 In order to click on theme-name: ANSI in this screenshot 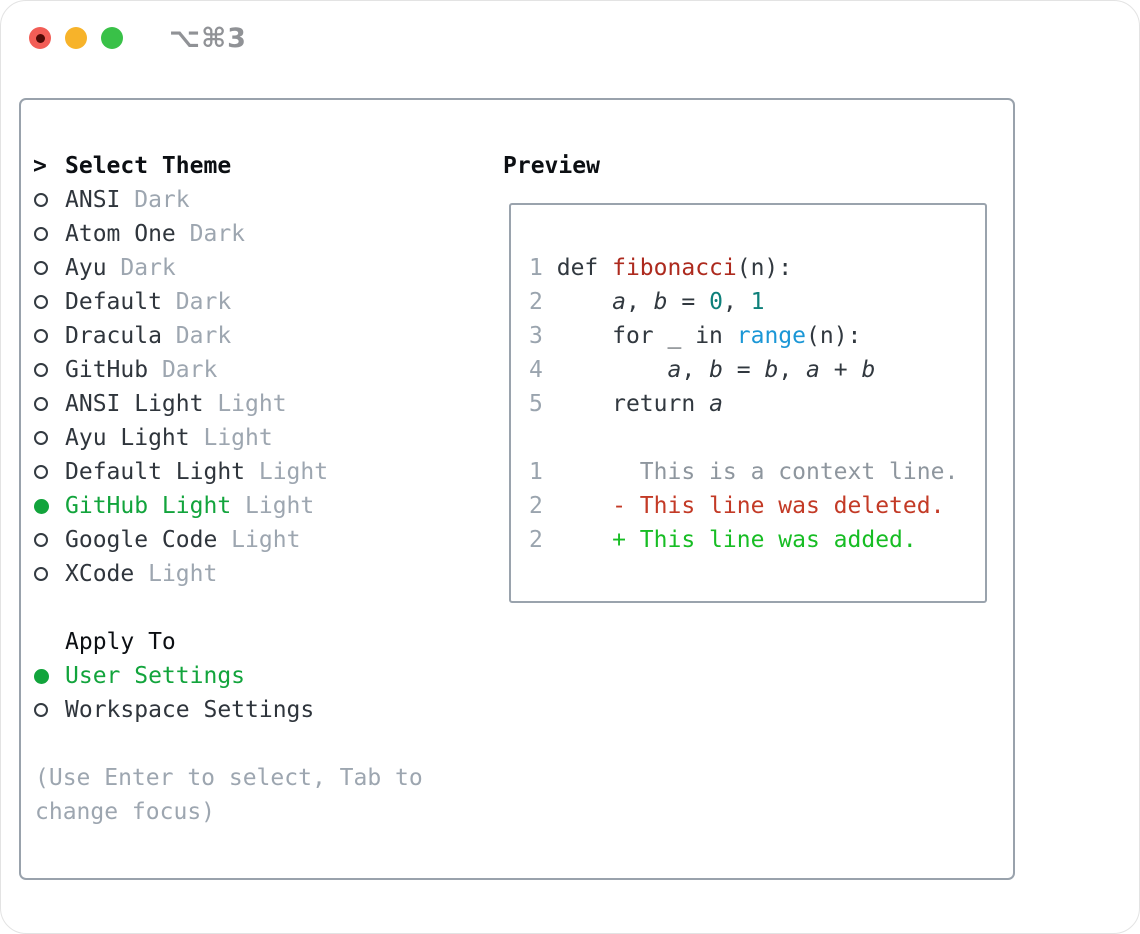, I will do `click(93, 200)`.